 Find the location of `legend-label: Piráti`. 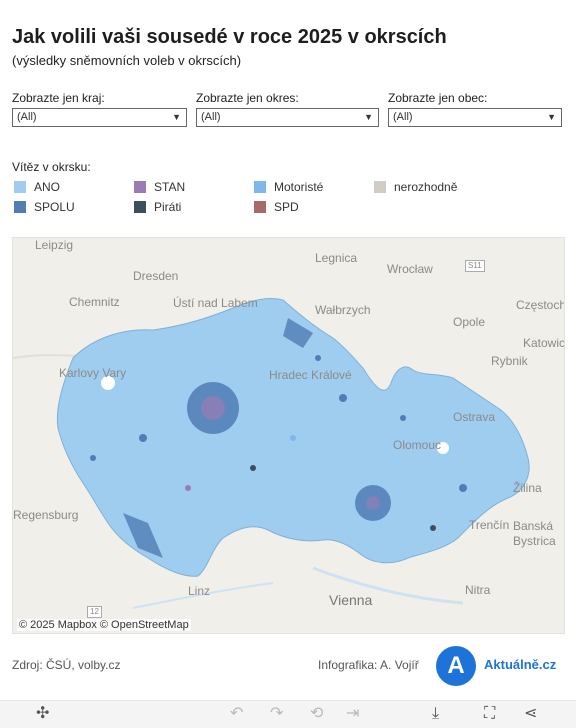

legend-label: Piráti is located at coordinates (168, 207).